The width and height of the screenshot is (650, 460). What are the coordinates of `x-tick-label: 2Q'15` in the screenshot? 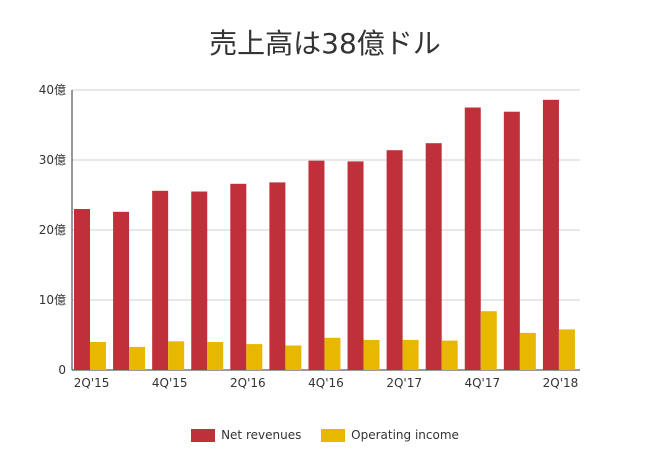 It's located at (92, 383).